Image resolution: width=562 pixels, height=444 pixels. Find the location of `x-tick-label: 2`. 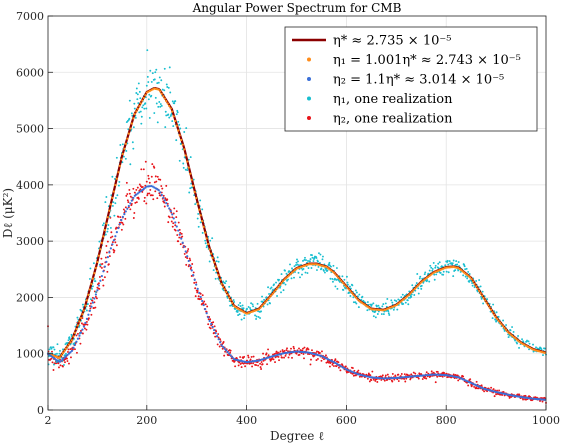

x-tick-label: 2 is located at coordinates (48, 420).